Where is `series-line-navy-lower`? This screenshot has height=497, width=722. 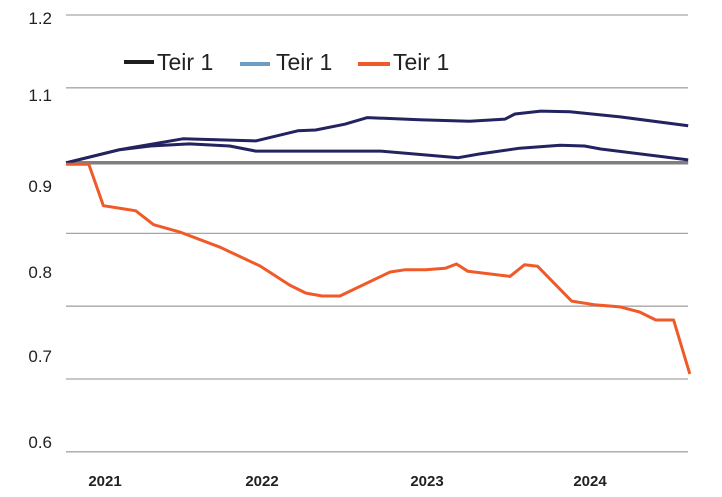 series-line-navy-lower is located at coordinates (377, 153).